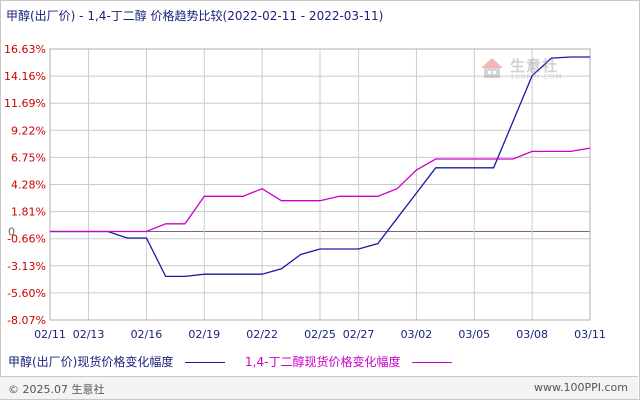 The width and height of the screenshot is (640, 400). I want to click on y-tick-label: -3.13%, so click(26, 266).